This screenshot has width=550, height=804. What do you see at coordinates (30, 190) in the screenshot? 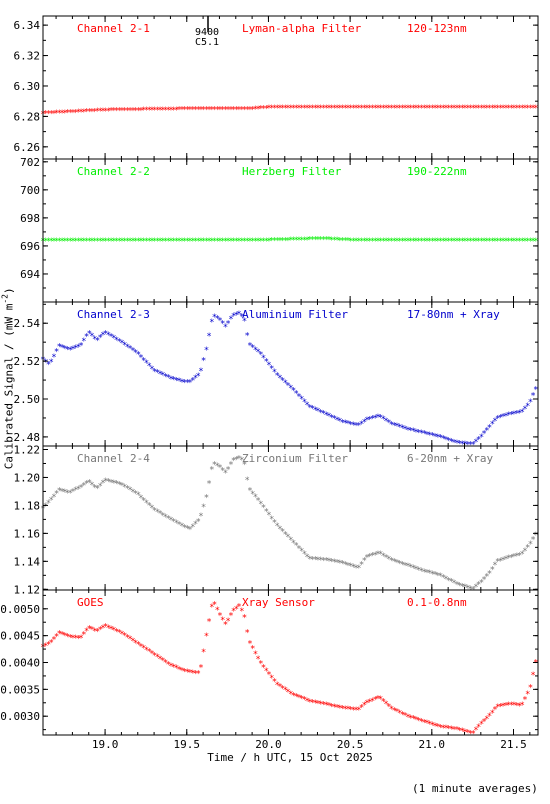
I see `y-tick-label: 700` at bounding box center [30, 190].